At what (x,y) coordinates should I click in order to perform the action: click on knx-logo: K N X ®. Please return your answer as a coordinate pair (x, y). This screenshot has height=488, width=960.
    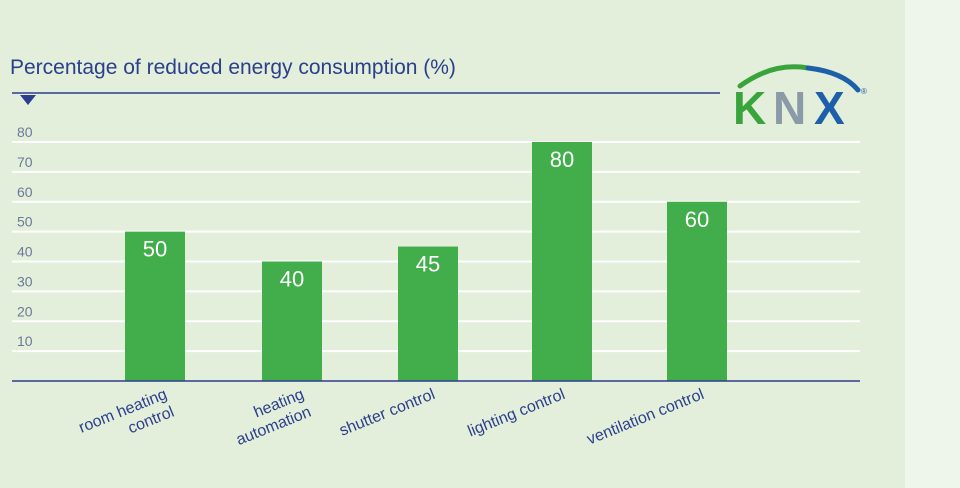
    Looking at the image, I should click on (800, 98).